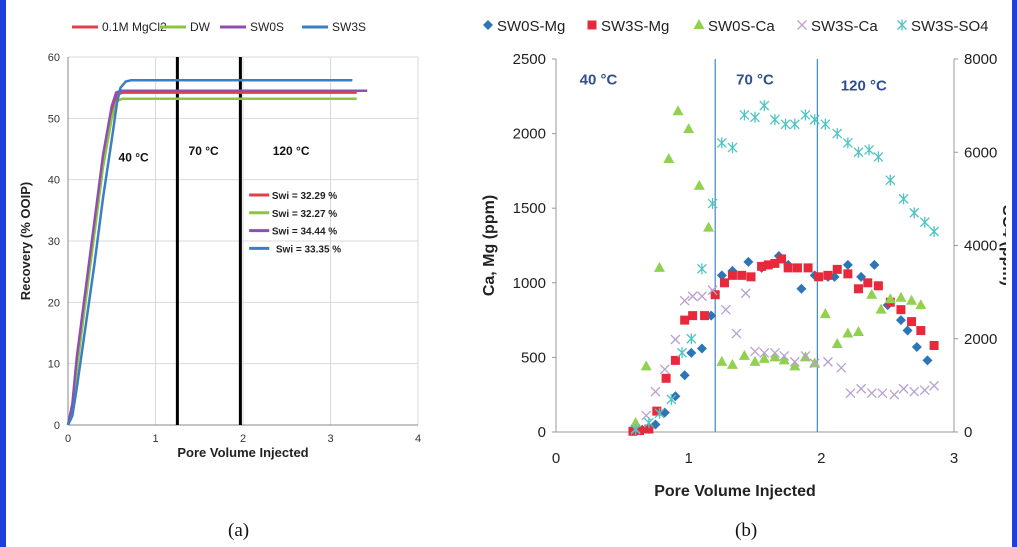  Describe the element at coordinates (980, 339) in the screenshot. I see `y2-tick-label: 2000` at that location.